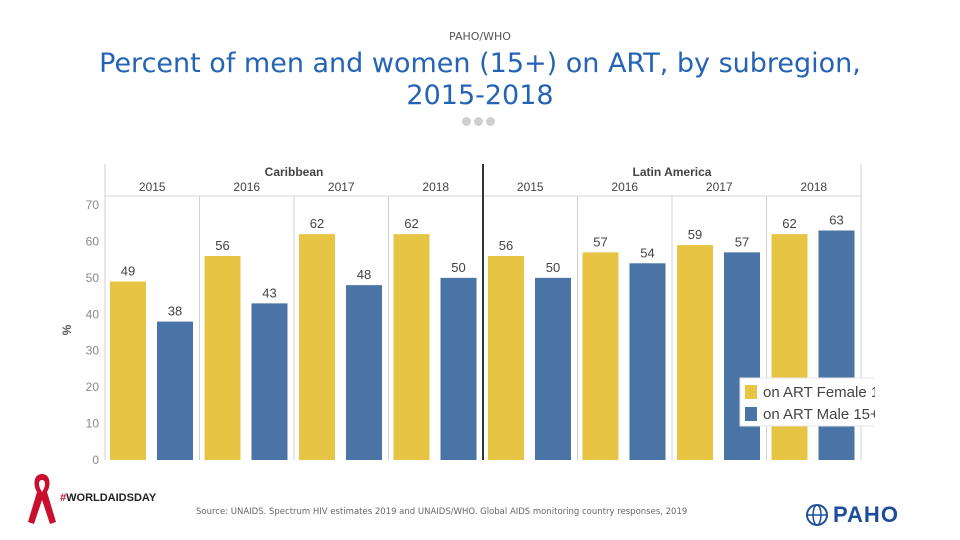 The height and width of the screenshot is (540, 960). Describe the element at coordinates (269, 292) in the screenshot. I see `data-label: 43` at that location.